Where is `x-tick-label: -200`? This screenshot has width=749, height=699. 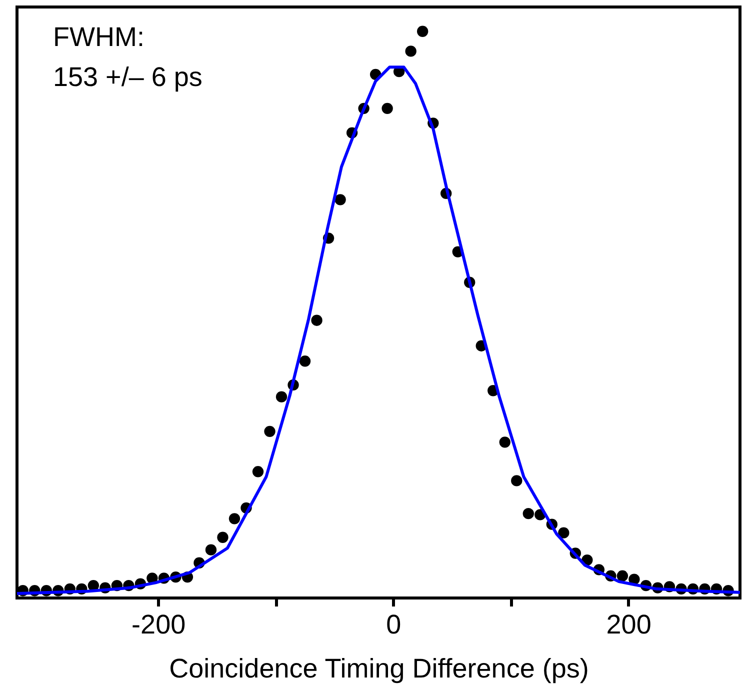
x-tick-label: -200 is located at coordinates (159, 625).